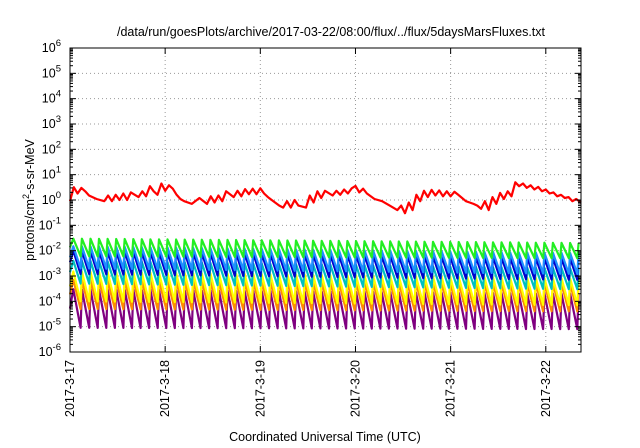 This screenshot has width=640, height=448. Describe the element at coordinates (70, 388) in the screenshot. I see `x-tick-label: 2017-3-17` at that location.